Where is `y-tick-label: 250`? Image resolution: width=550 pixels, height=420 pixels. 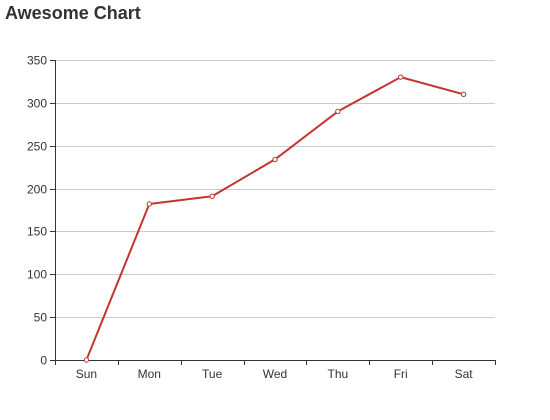 y-tick-label: 250 is located at coordinates (37, 147).